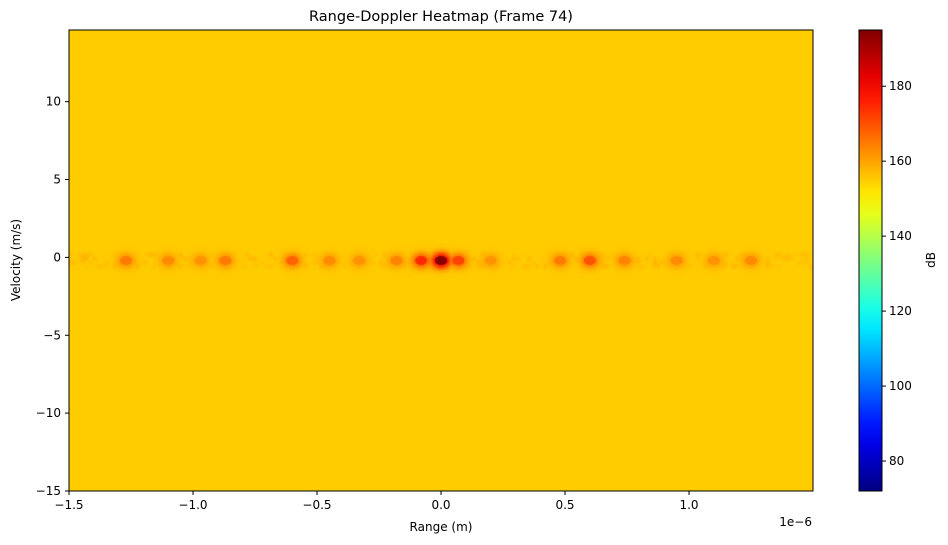 This screenshot has height=545, width=948. I want to click on colorbar-tick-2-label: 120, so click(900, 311).